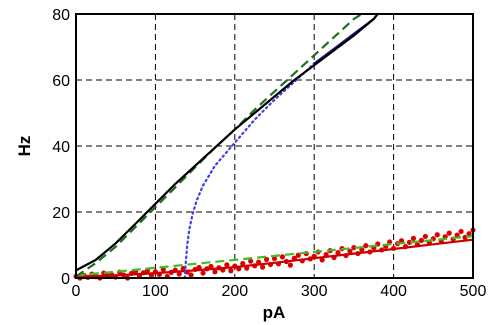  Describe the element at coordinates (61, 213) in the screenshot. I see `y-tick-label: 20` at that location.